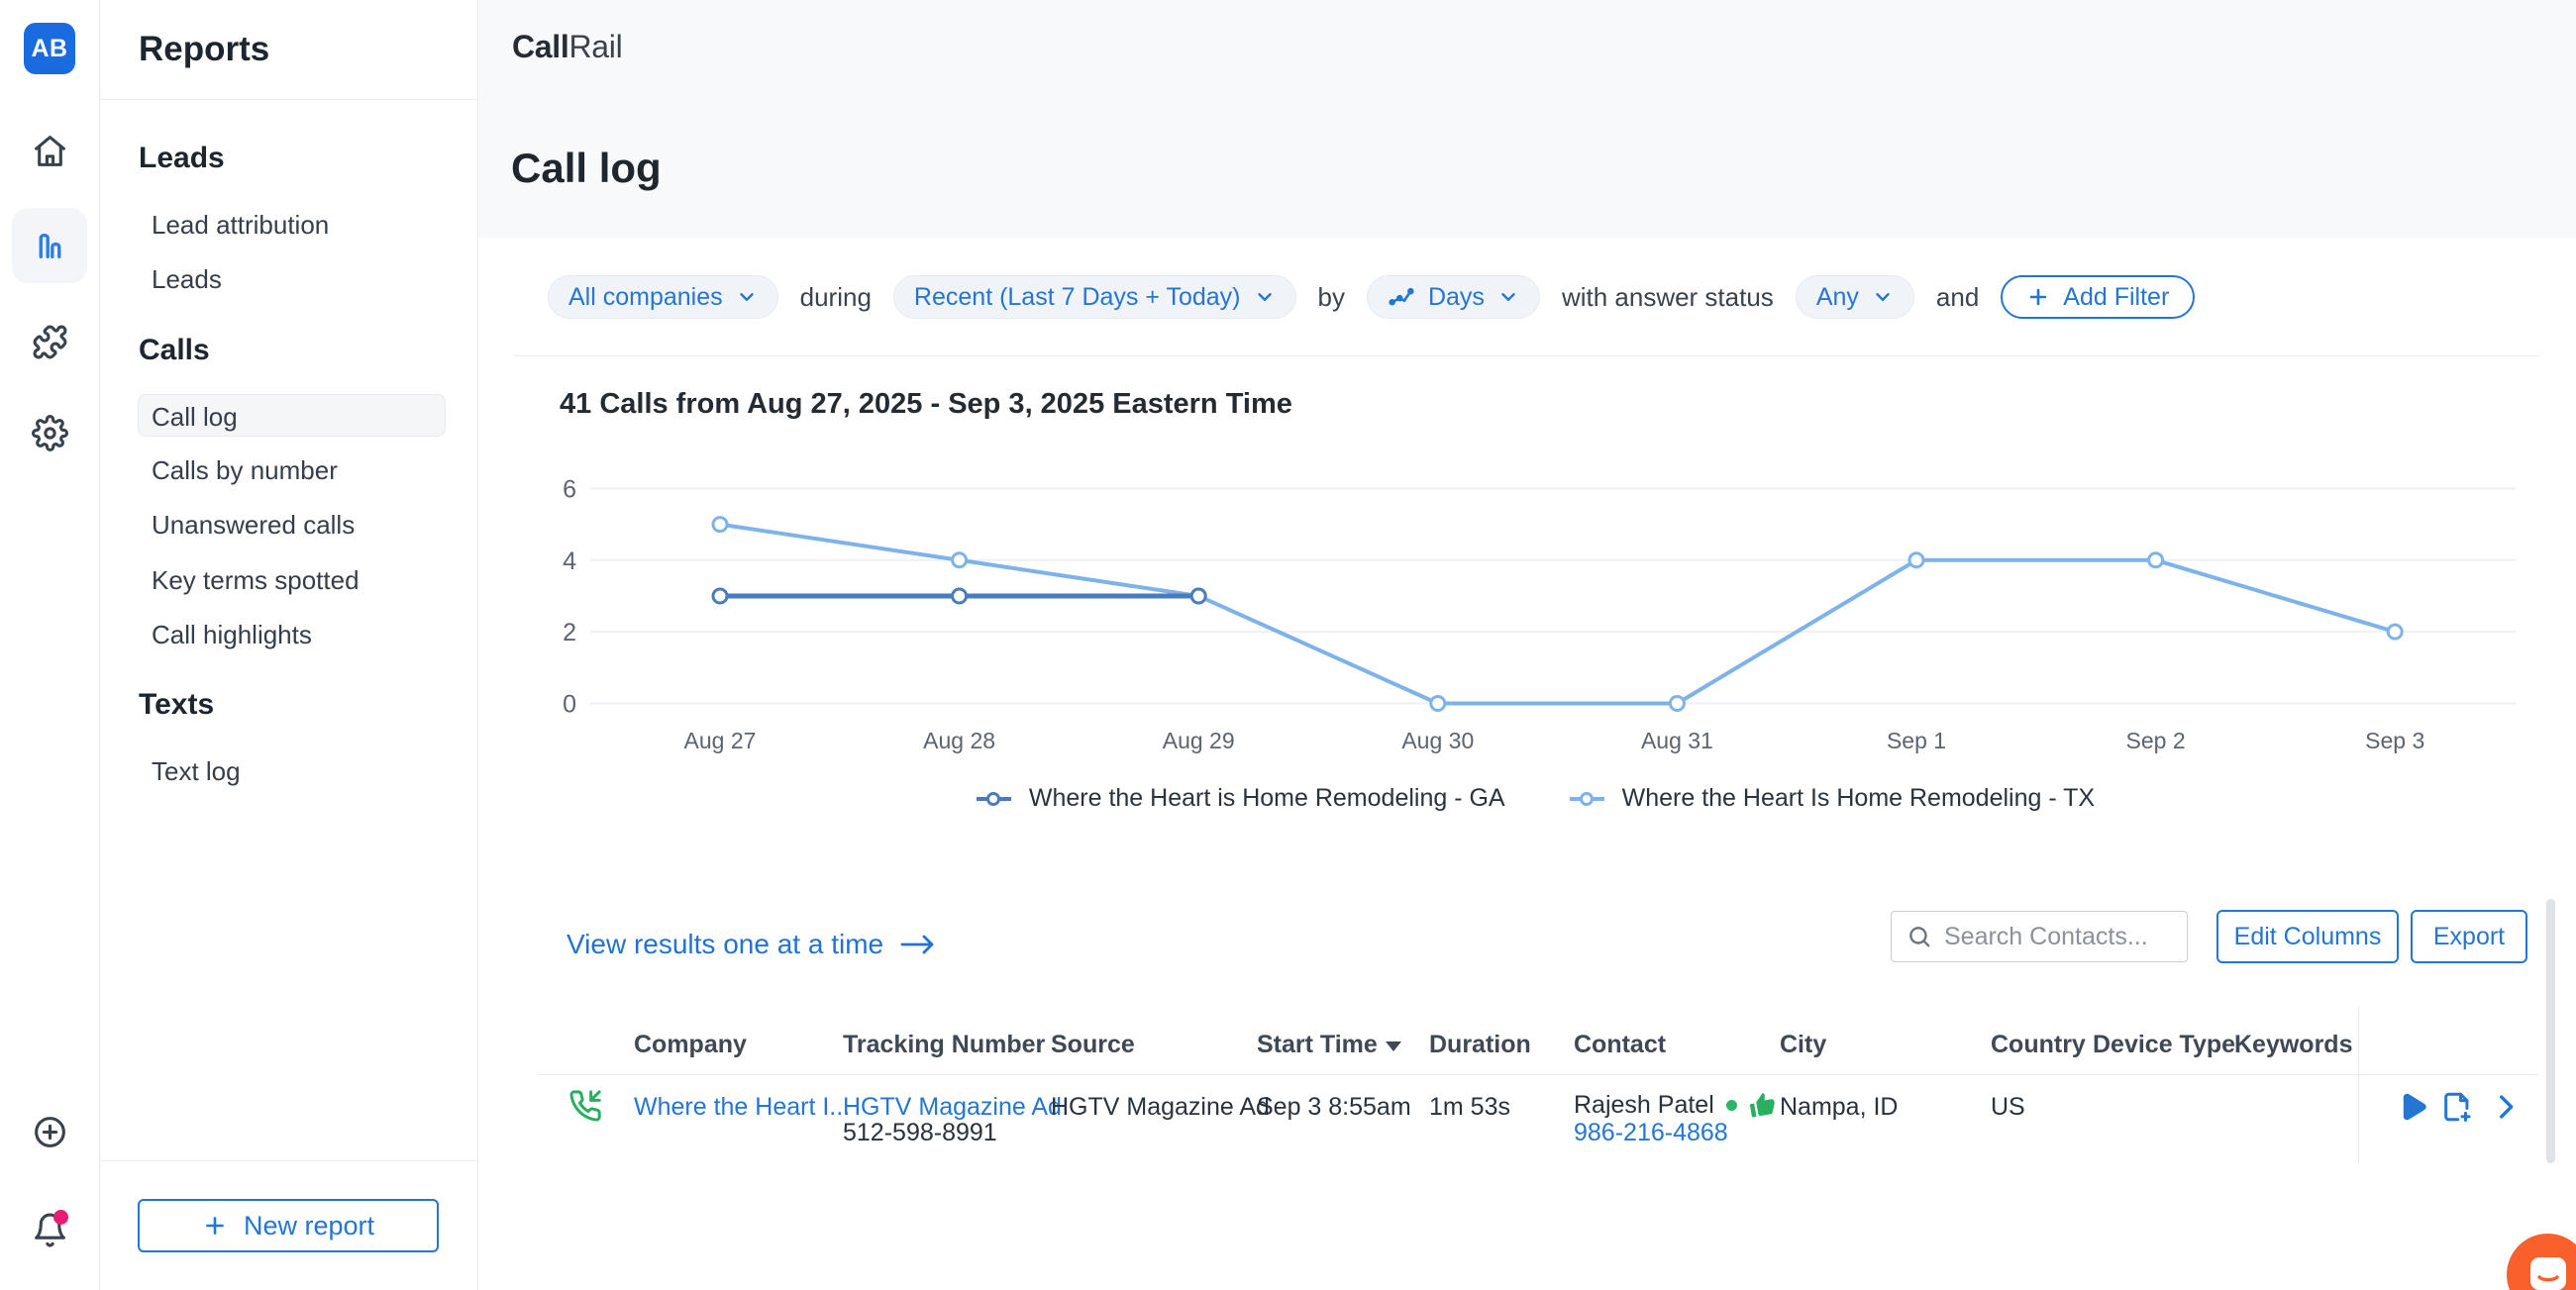  Describe the element at coordinates (49, 48) in the screenshot. I see `avatar: AB` at that location.